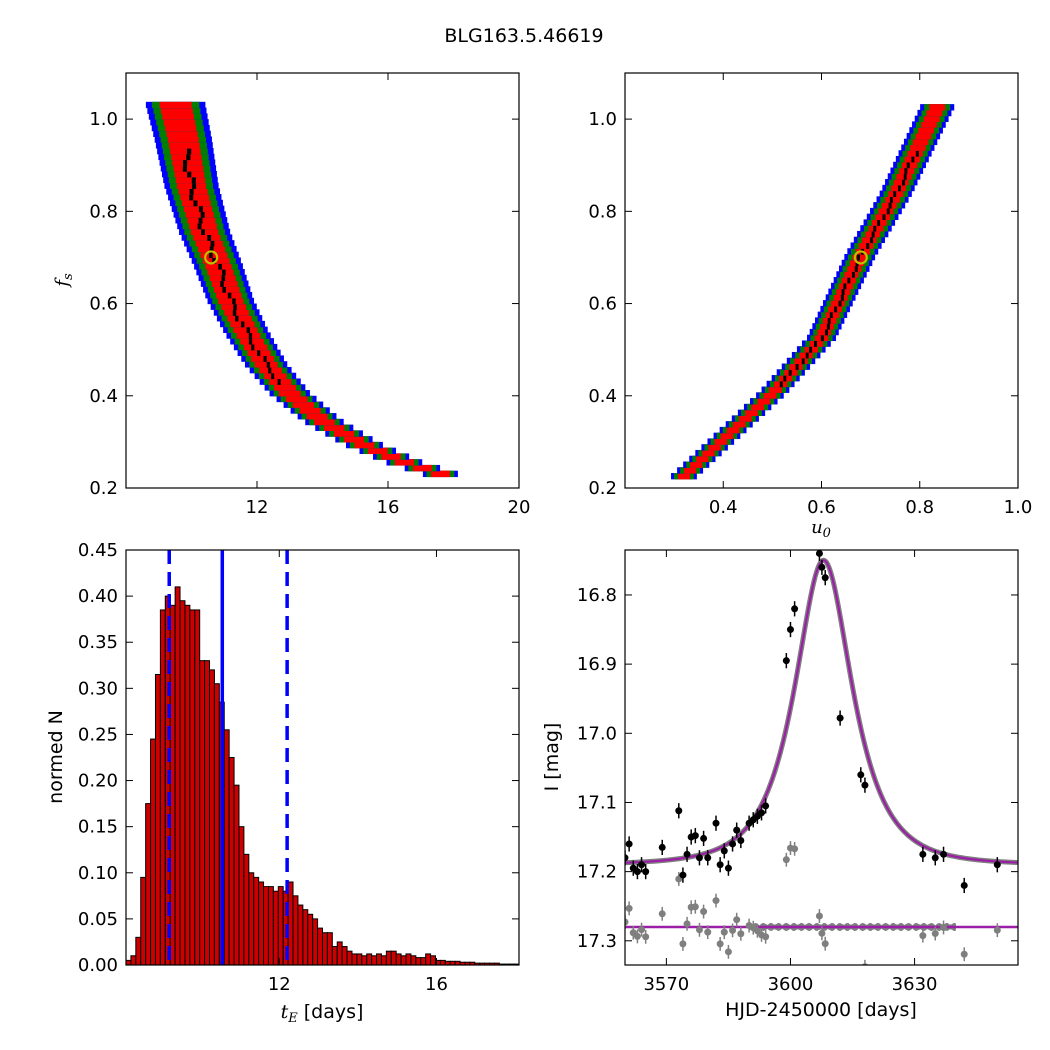 This screenshot has height=1050, width=1050. Describe the element at coordinates (98, 596) in the screenshot. I see `y-tick-label: 0.40` at that location.